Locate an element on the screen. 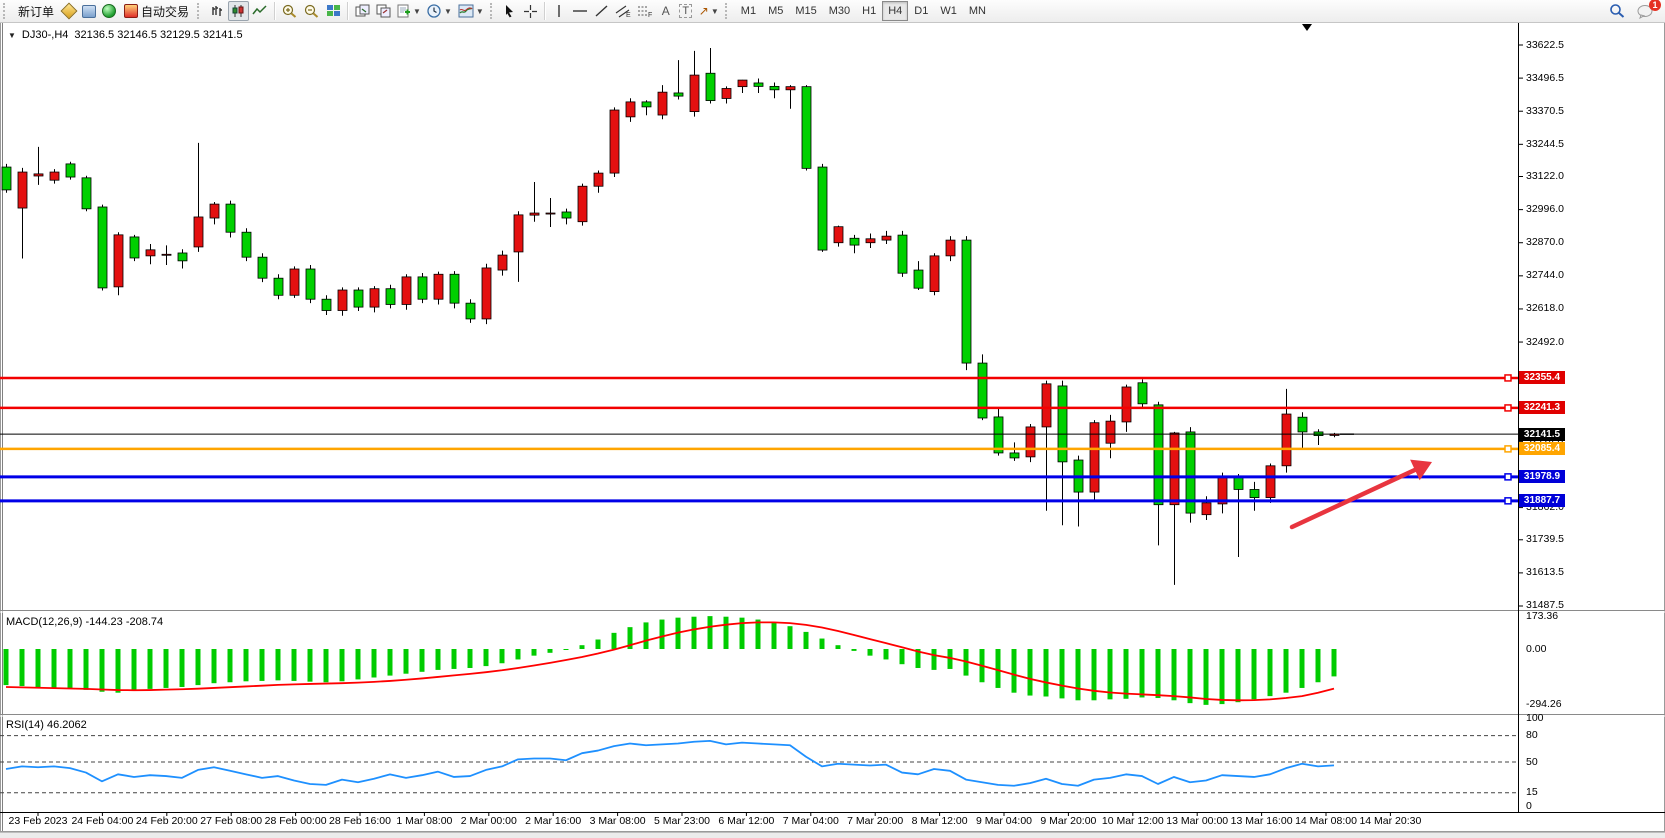 This screenshot has width=1665, height=838. time-axis-label: 9 Mar 20:00 is located at coordinates (1068, 821).